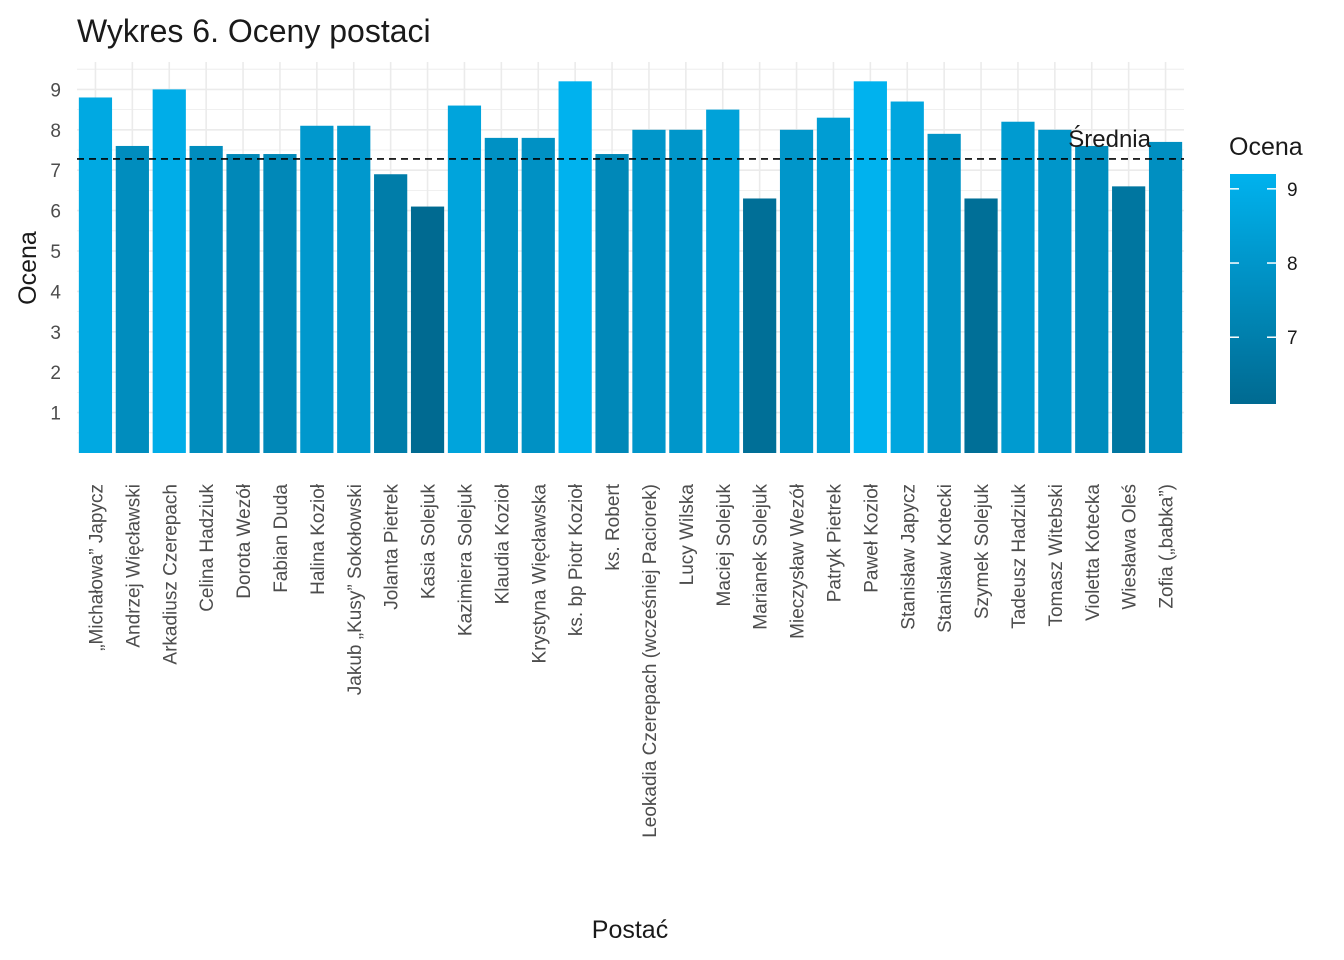 The image size is (1344, 960). What do you see at coordinates (1167, 546) in the screenshot?
I see `x-tick-label: Zofia („babka”)` at bounding box center [1167, 546].